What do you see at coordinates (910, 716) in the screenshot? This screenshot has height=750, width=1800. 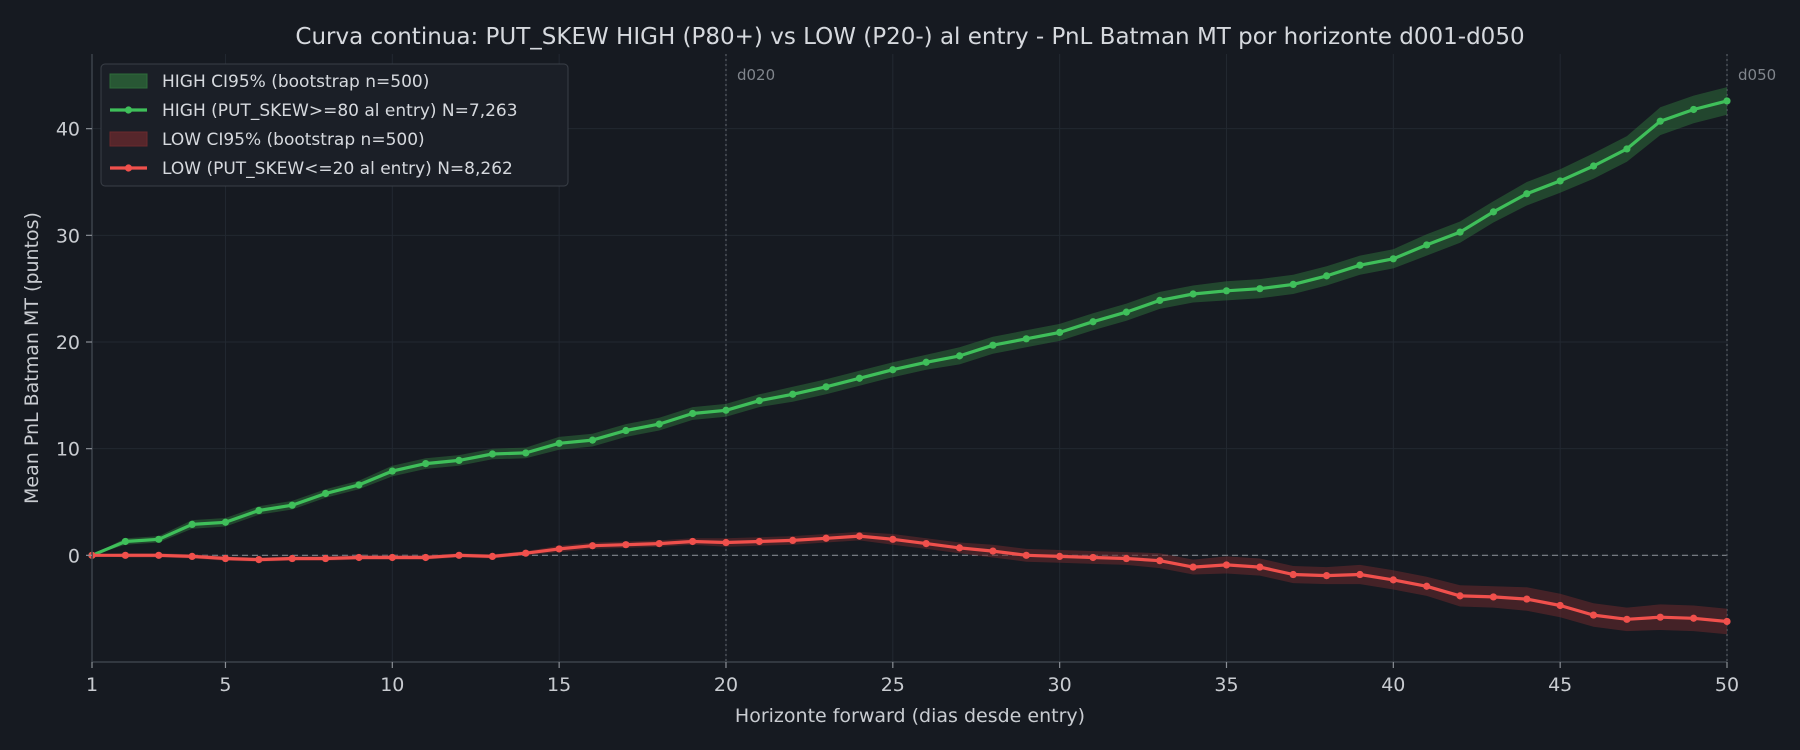 I see `x-axis-label: Horizonte forward (dias desde entry)` at bounding box center [910, 716].